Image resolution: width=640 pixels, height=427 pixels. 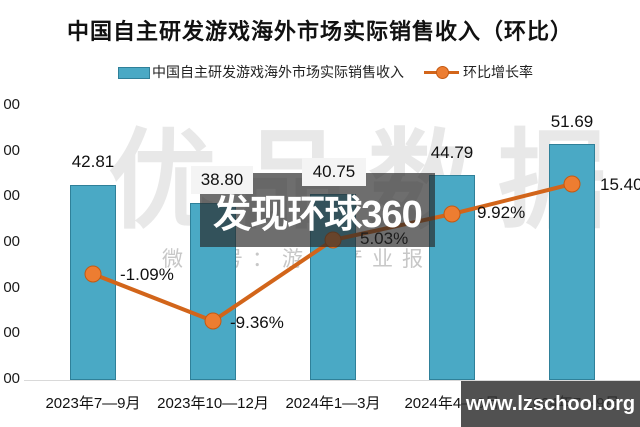 What do you see at coordinates (93, 282) in the screenshot?
I see `bar-2023q3` at bounding box center [93, 282].